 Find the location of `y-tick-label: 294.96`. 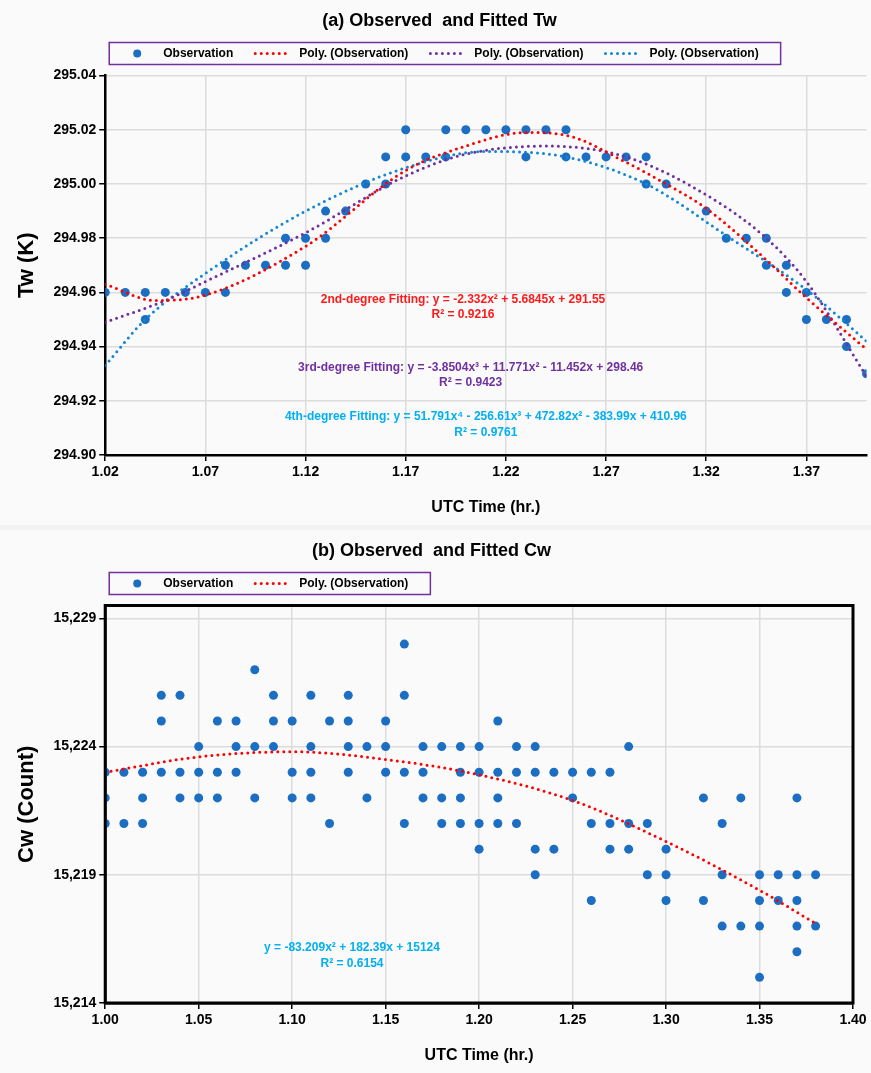

y-tick-label: 294.96 is located at coordinates (75, 291).